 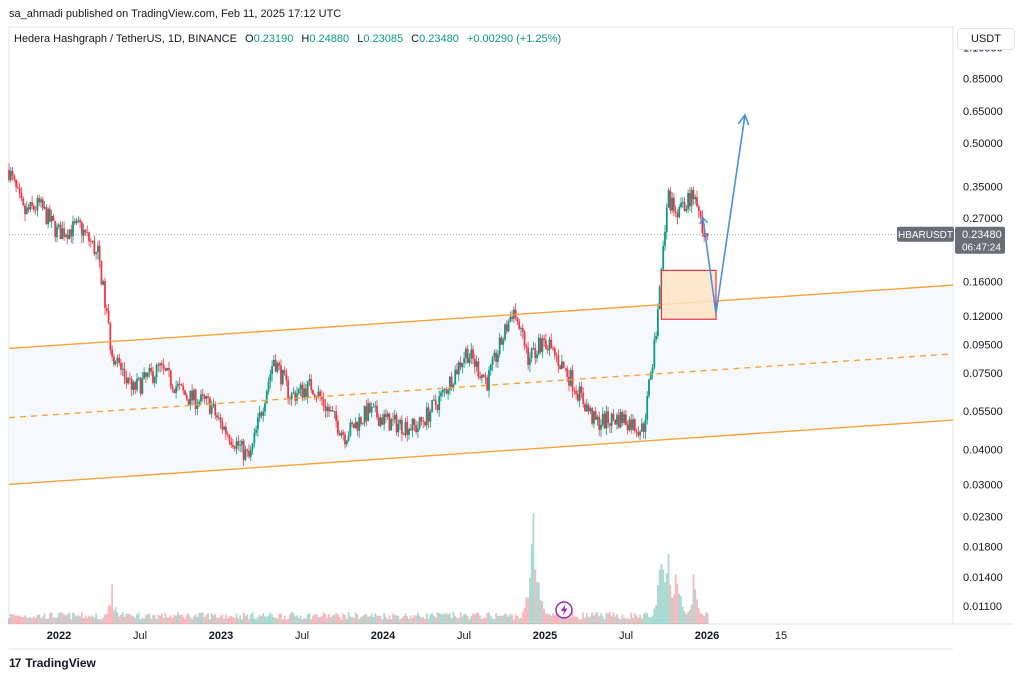 I want to click on channel-upper-line, so click(x=481, y=317).